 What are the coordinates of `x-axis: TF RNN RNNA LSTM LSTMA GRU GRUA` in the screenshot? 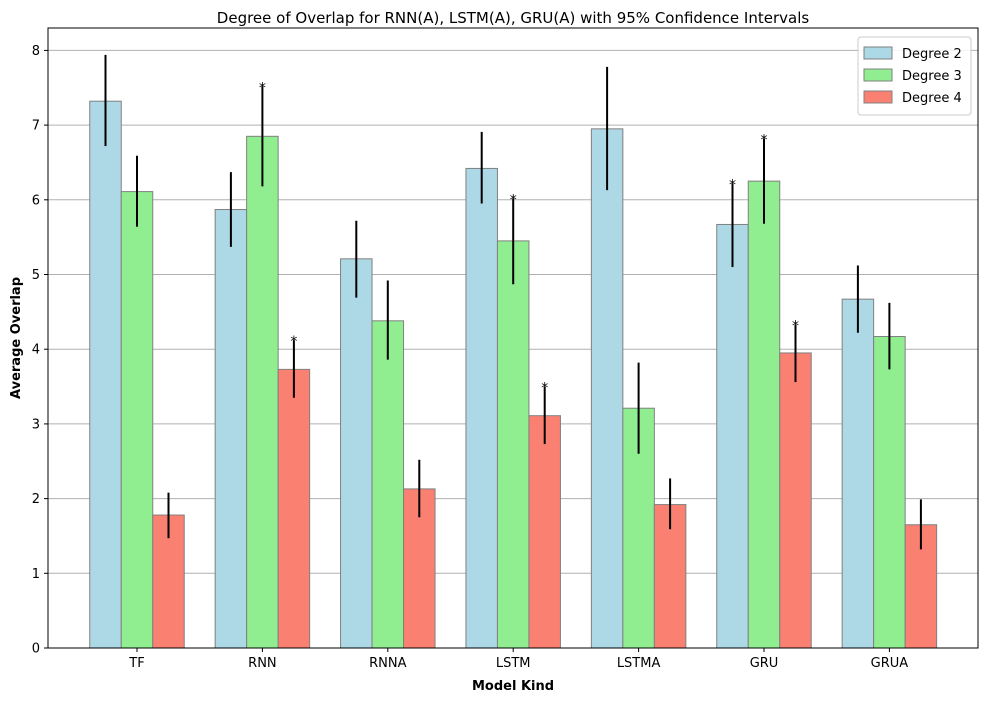 It's located at (518, 659).